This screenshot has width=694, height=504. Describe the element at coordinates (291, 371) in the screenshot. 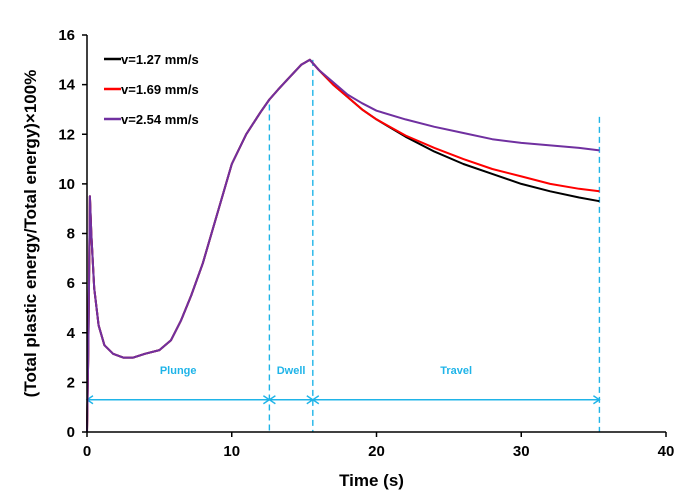

I see `phase-label-dwell: Dwell` at that location.